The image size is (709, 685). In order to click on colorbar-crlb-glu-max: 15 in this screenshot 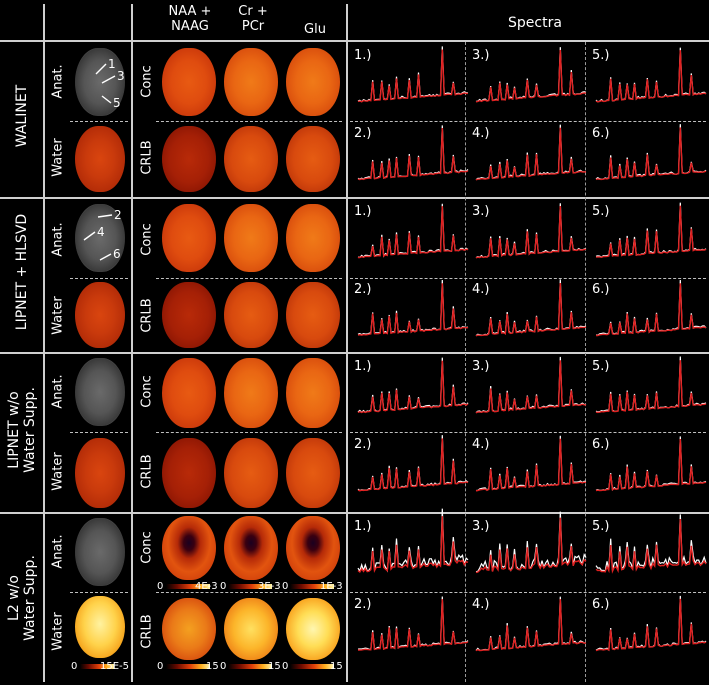, I will do `click(336, 666)`.